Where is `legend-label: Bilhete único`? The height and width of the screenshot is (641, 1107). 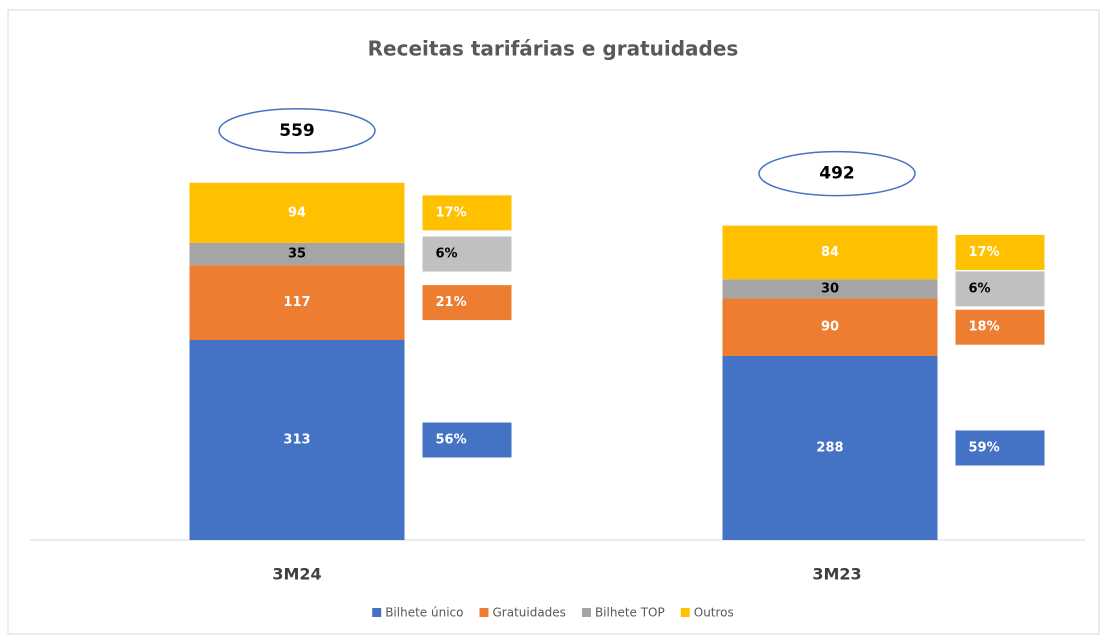 legend-label: Bilhete único is located at coordinates (424, 613).